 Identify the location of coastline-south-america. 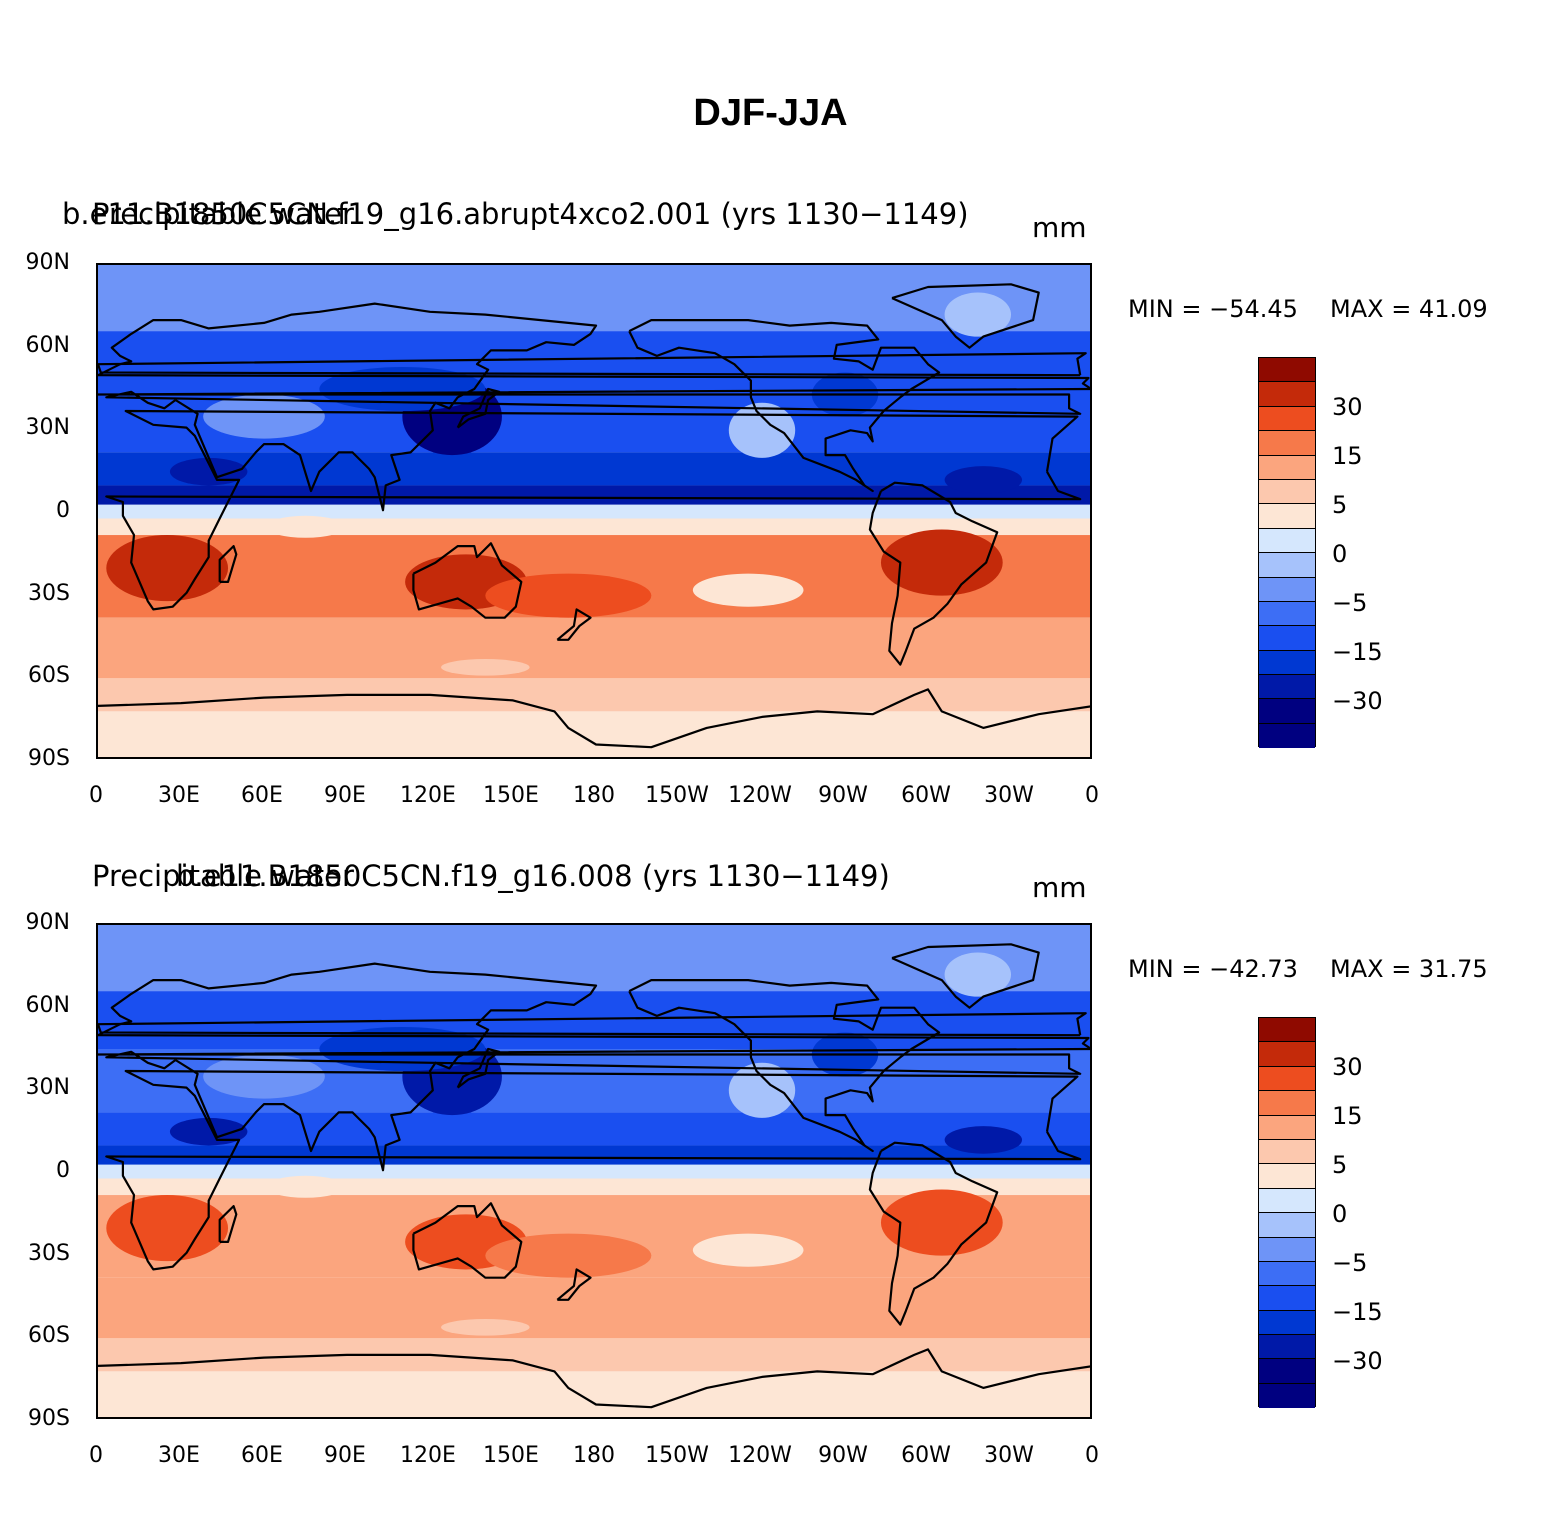
(933, 573).